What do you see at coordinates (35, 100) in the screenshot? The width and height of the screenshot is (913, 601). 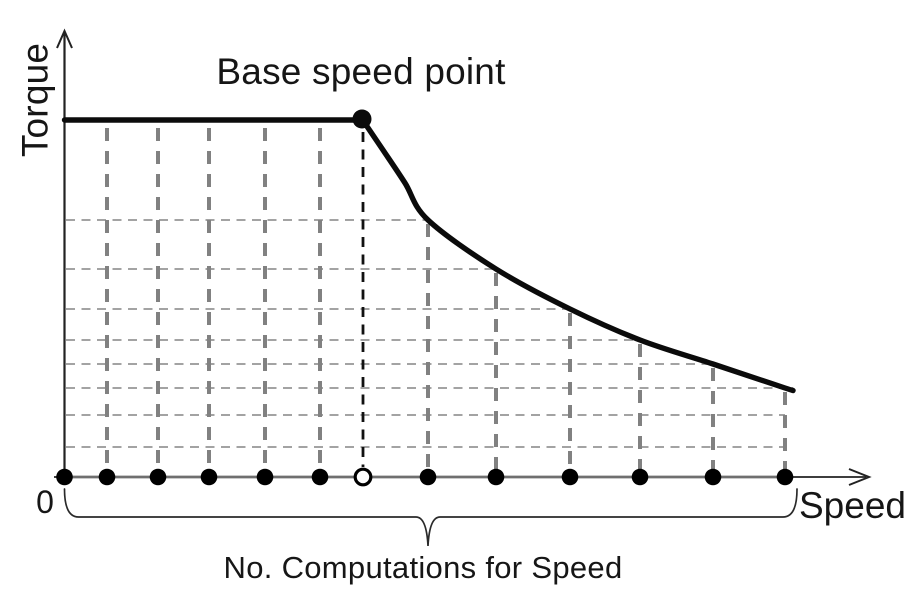 I see `y-axis-label: Torque` at bounding box center [35, 100].